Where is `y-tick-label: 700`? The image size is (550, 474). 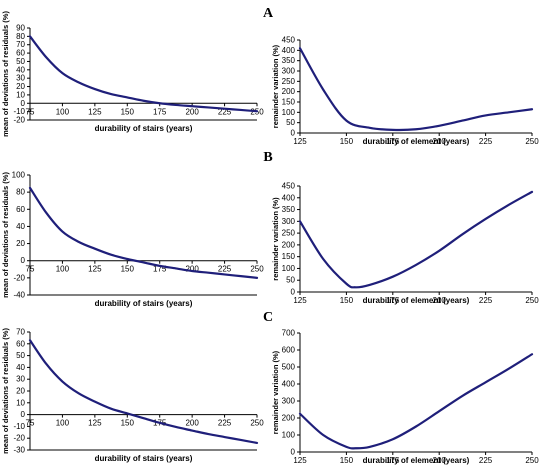 y-tick-label: 700 is located at coordinates (289, 333).